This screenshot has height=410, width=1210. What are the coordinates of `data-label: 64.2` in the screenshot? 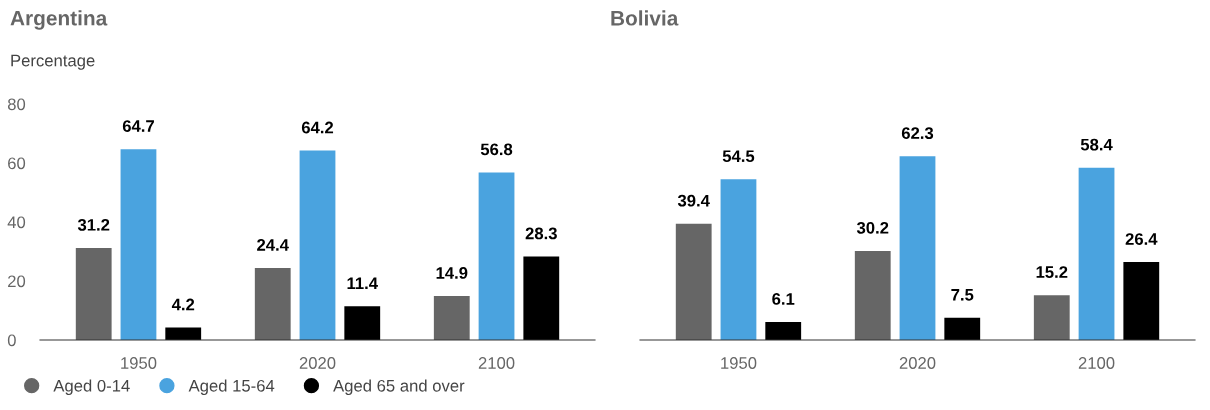 It's located at (317, 127).